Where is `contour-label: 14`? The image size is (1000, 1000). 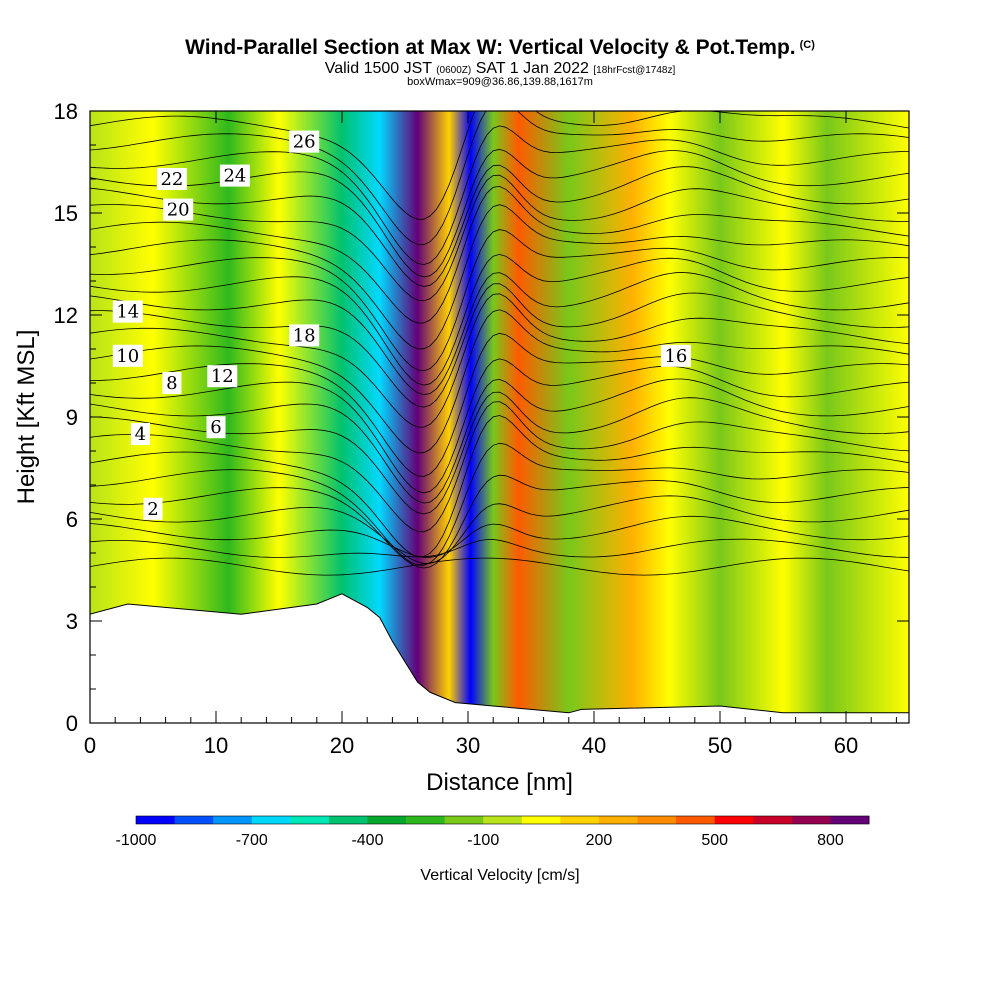
contour-label: 14 is located at coordinates (127, 312).